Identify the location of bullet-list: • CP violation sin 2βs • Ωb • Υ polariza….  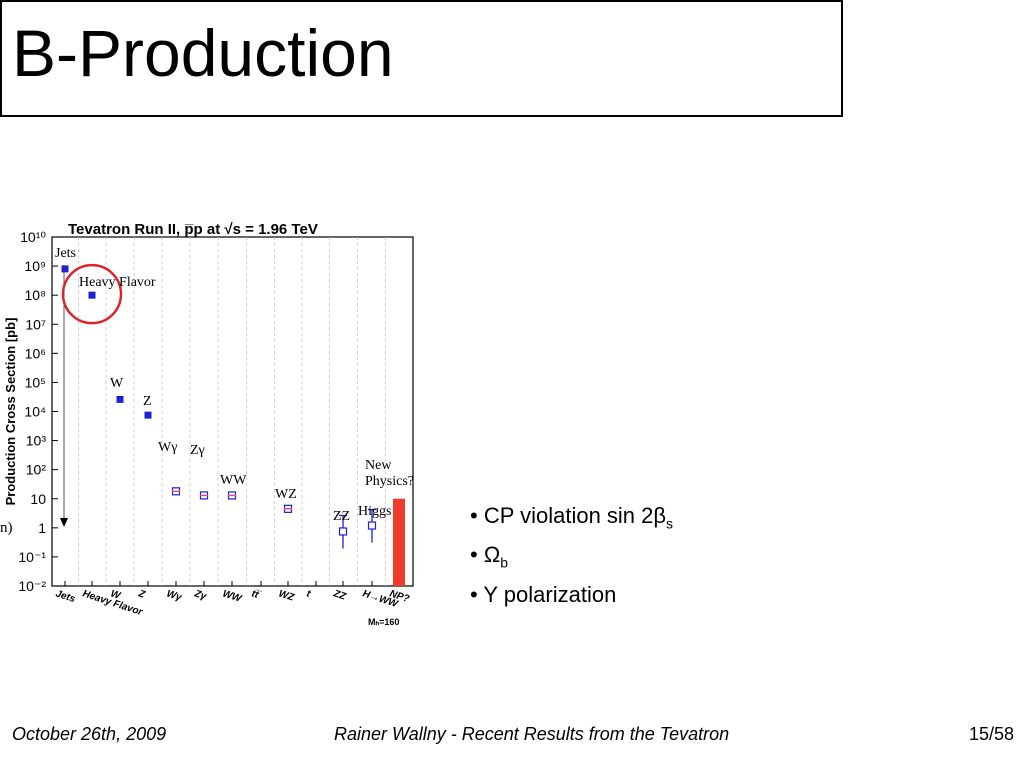
(571, 555).